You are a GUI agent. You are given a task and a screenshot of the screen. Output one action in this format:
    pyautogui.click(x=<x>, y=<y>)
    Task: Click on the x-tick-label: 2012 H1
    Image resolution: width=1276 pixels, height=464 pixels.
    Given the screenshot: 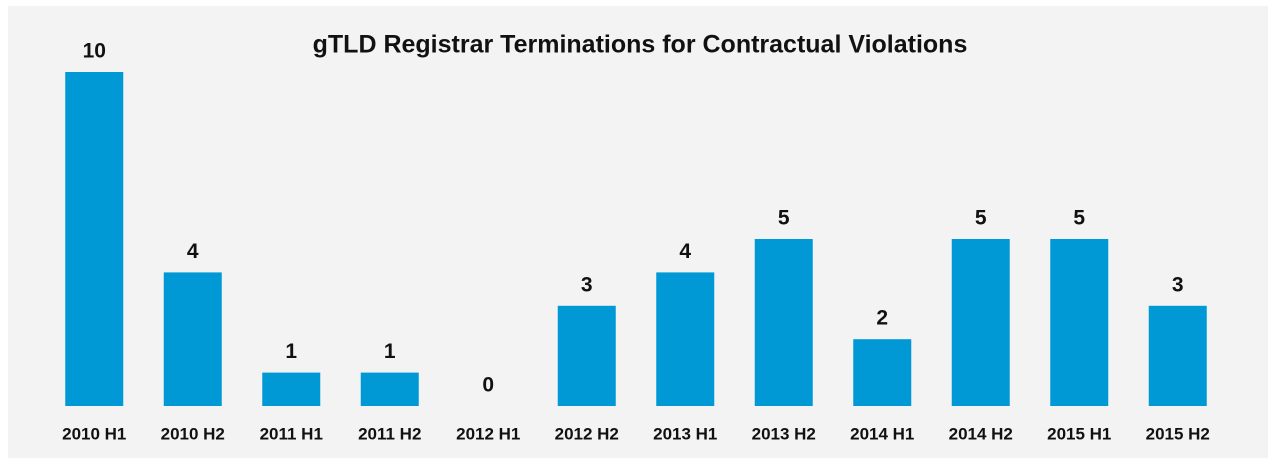 What is the action you would take?
    pyautogui.click(x=488, y=433)
    